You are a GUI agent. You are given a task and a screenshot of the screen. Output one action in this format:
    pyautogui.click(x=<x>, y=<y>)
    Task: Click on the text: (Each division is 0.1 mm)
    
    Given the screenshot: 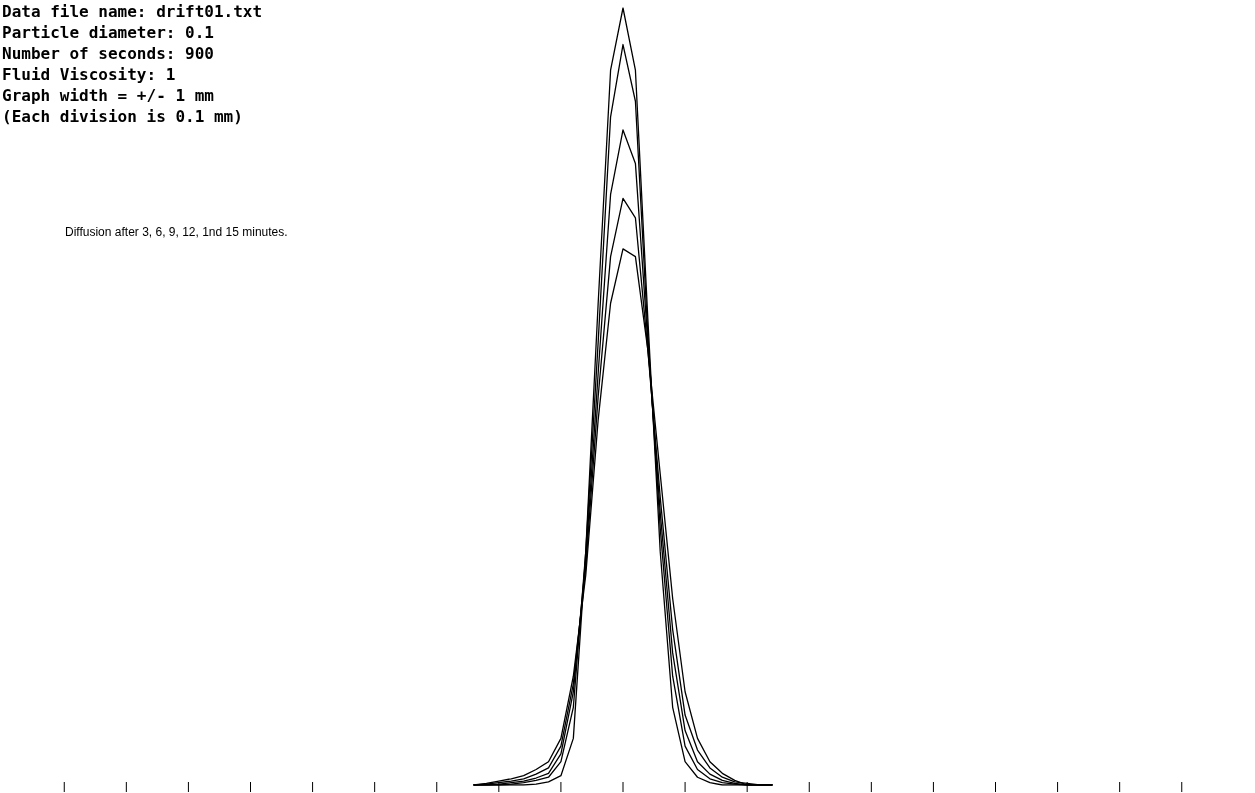 What is the action you would take?
    pyautogui.click(x=122, y=116)
    